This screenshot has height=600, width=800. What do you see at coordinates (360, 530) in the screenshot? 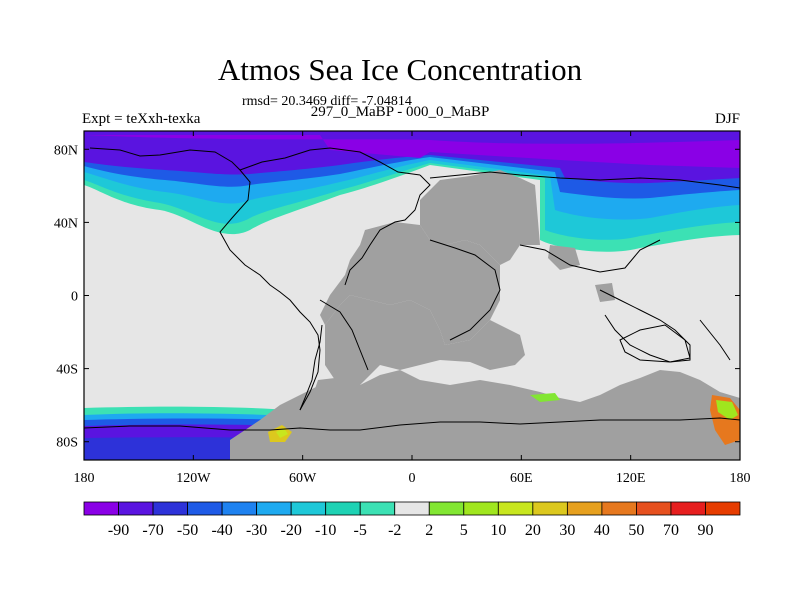
I see `colorbar-label: -5` at bounding box center [360, 530].